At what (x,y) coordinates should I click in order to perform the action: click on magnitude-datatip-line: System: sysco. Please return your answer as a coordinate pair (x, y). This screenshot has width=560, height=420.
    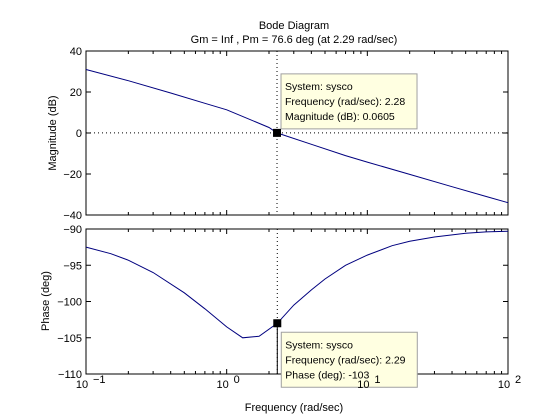
    Looking at the image, I should click on (319, 87).